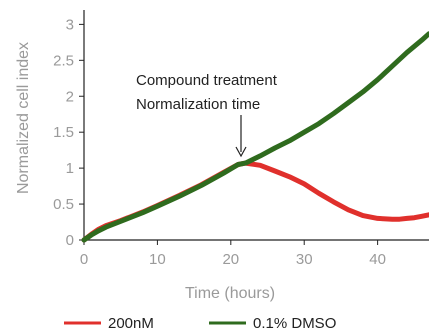  What do you see at coordinates (294, 323) in the screenshot?
I see `legend-label-dmso: 0.1% DMSO` at bounding box center [294, 323].